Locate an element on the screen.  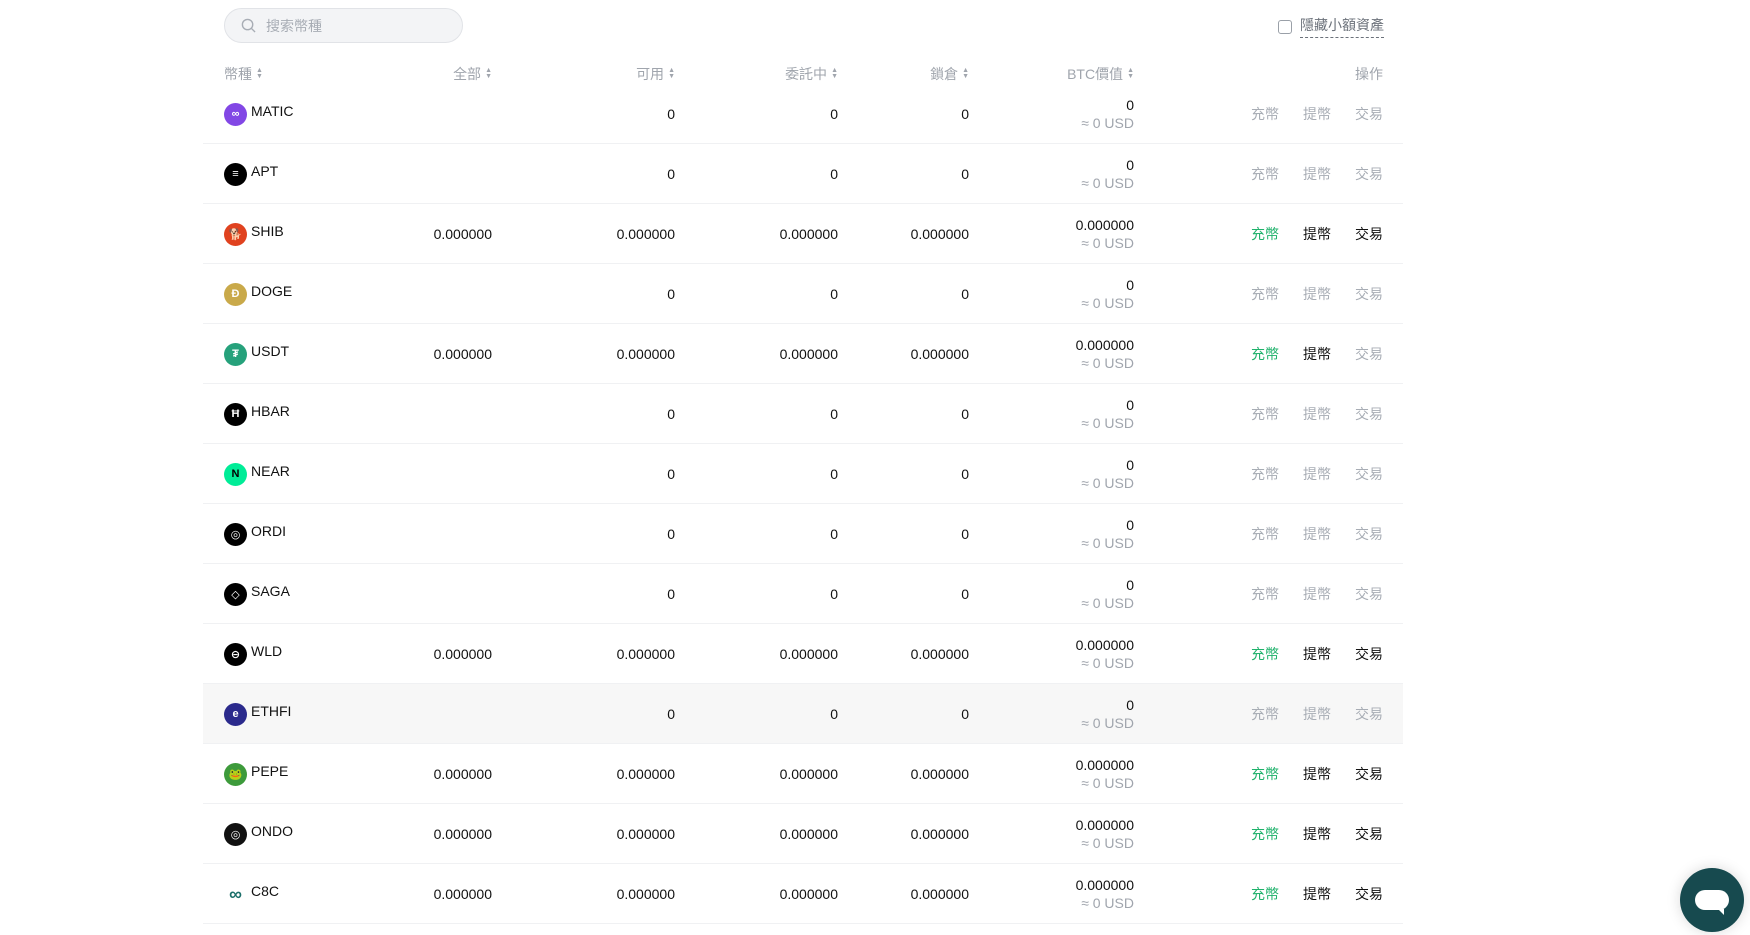
coin-name: SAGA is located at coordinates (270, 591).